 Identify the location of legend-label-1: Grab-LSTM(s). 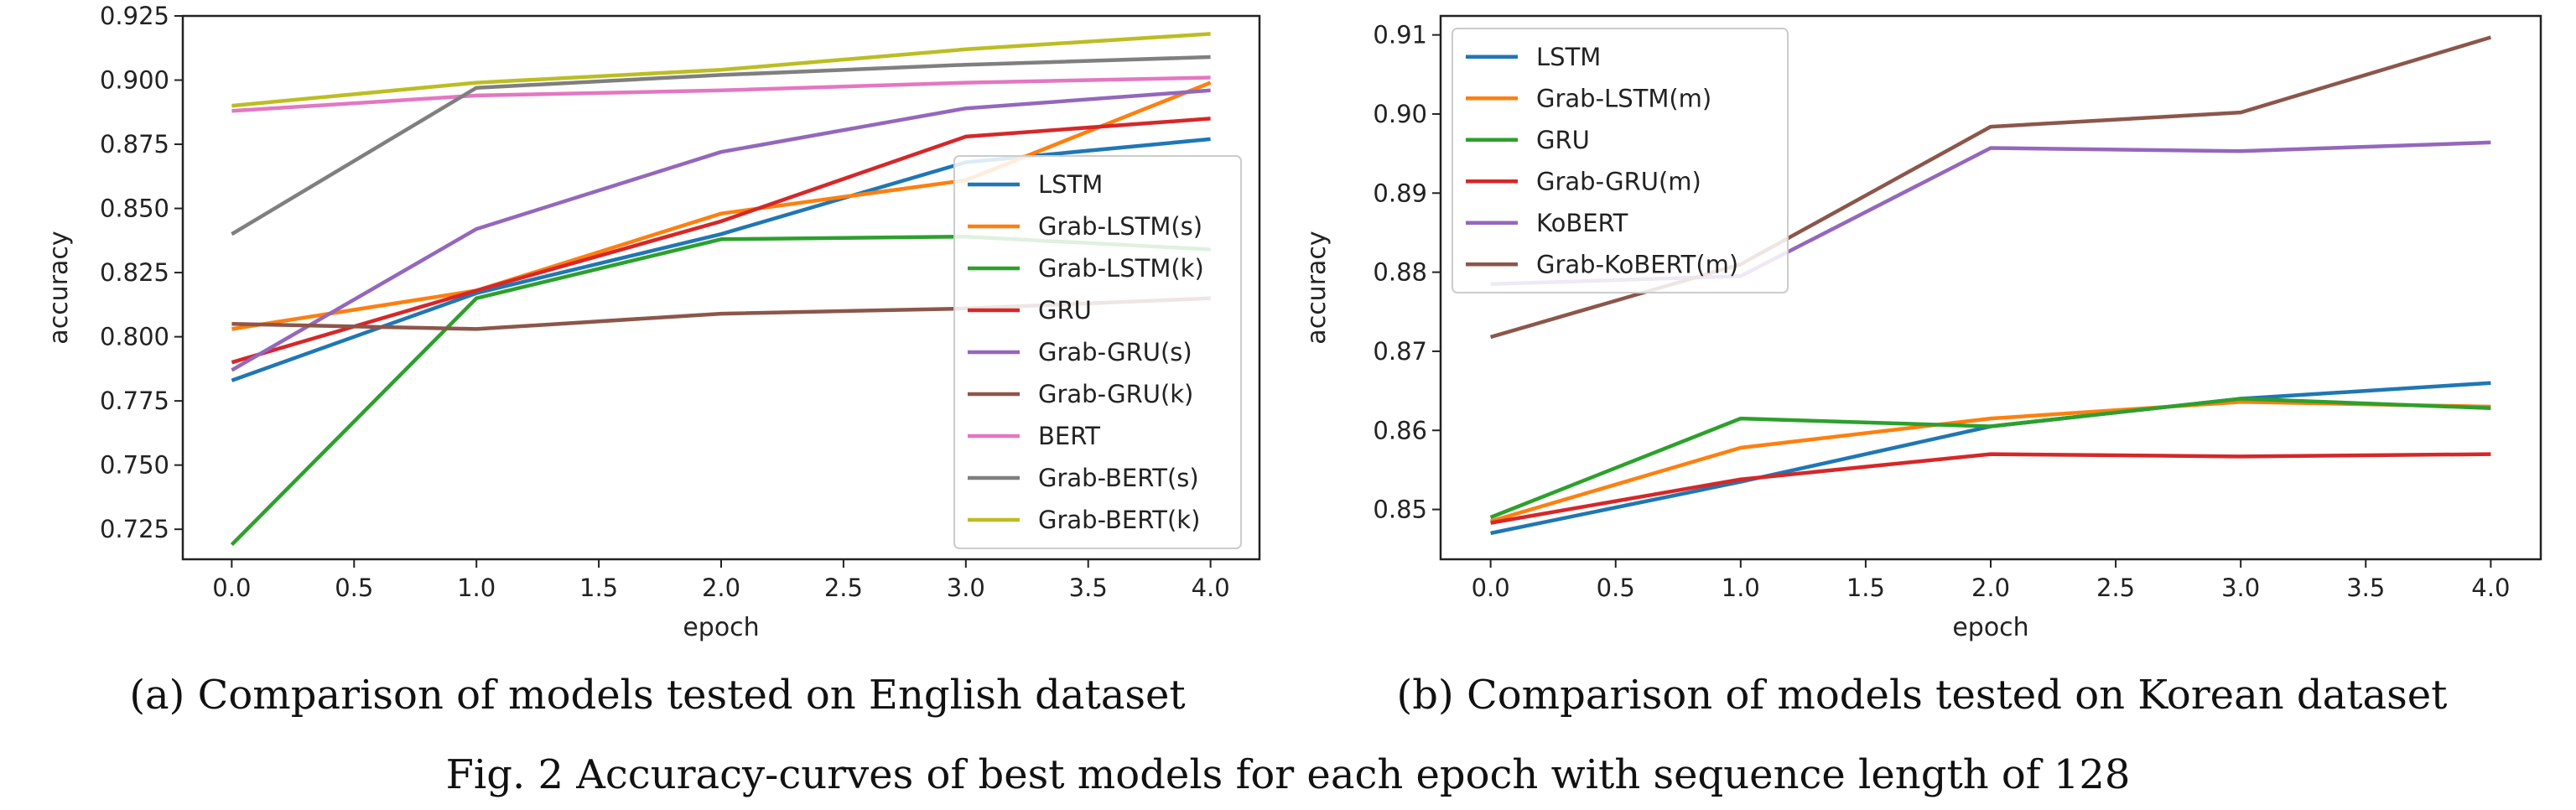
(1120, 227).